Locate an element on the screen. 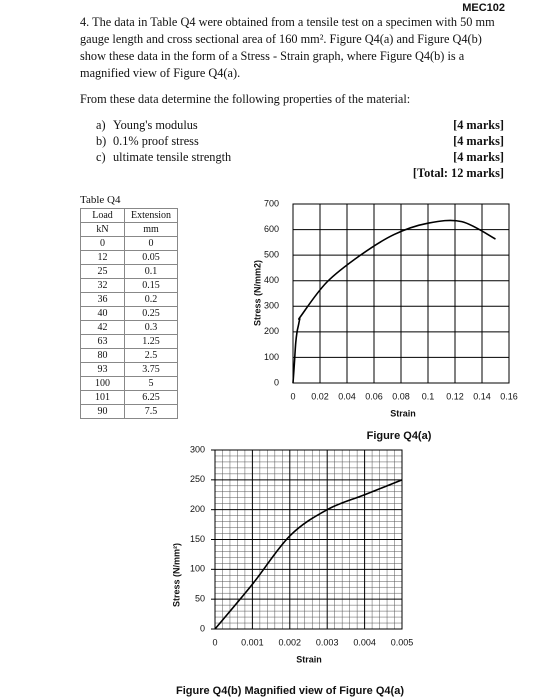  y-tick-label: 700 is located at coordinates (271, 203).